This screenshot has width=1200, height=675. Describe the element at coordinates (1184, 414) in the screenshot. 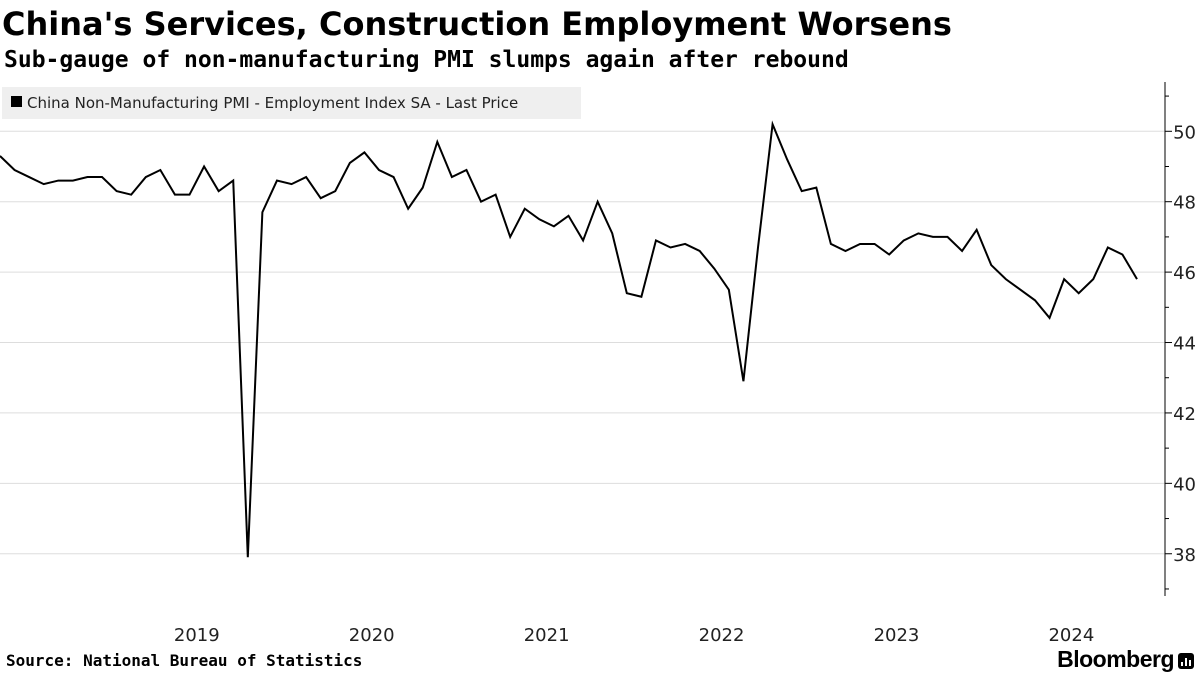

I see `y-tick-label: 42` at that location.